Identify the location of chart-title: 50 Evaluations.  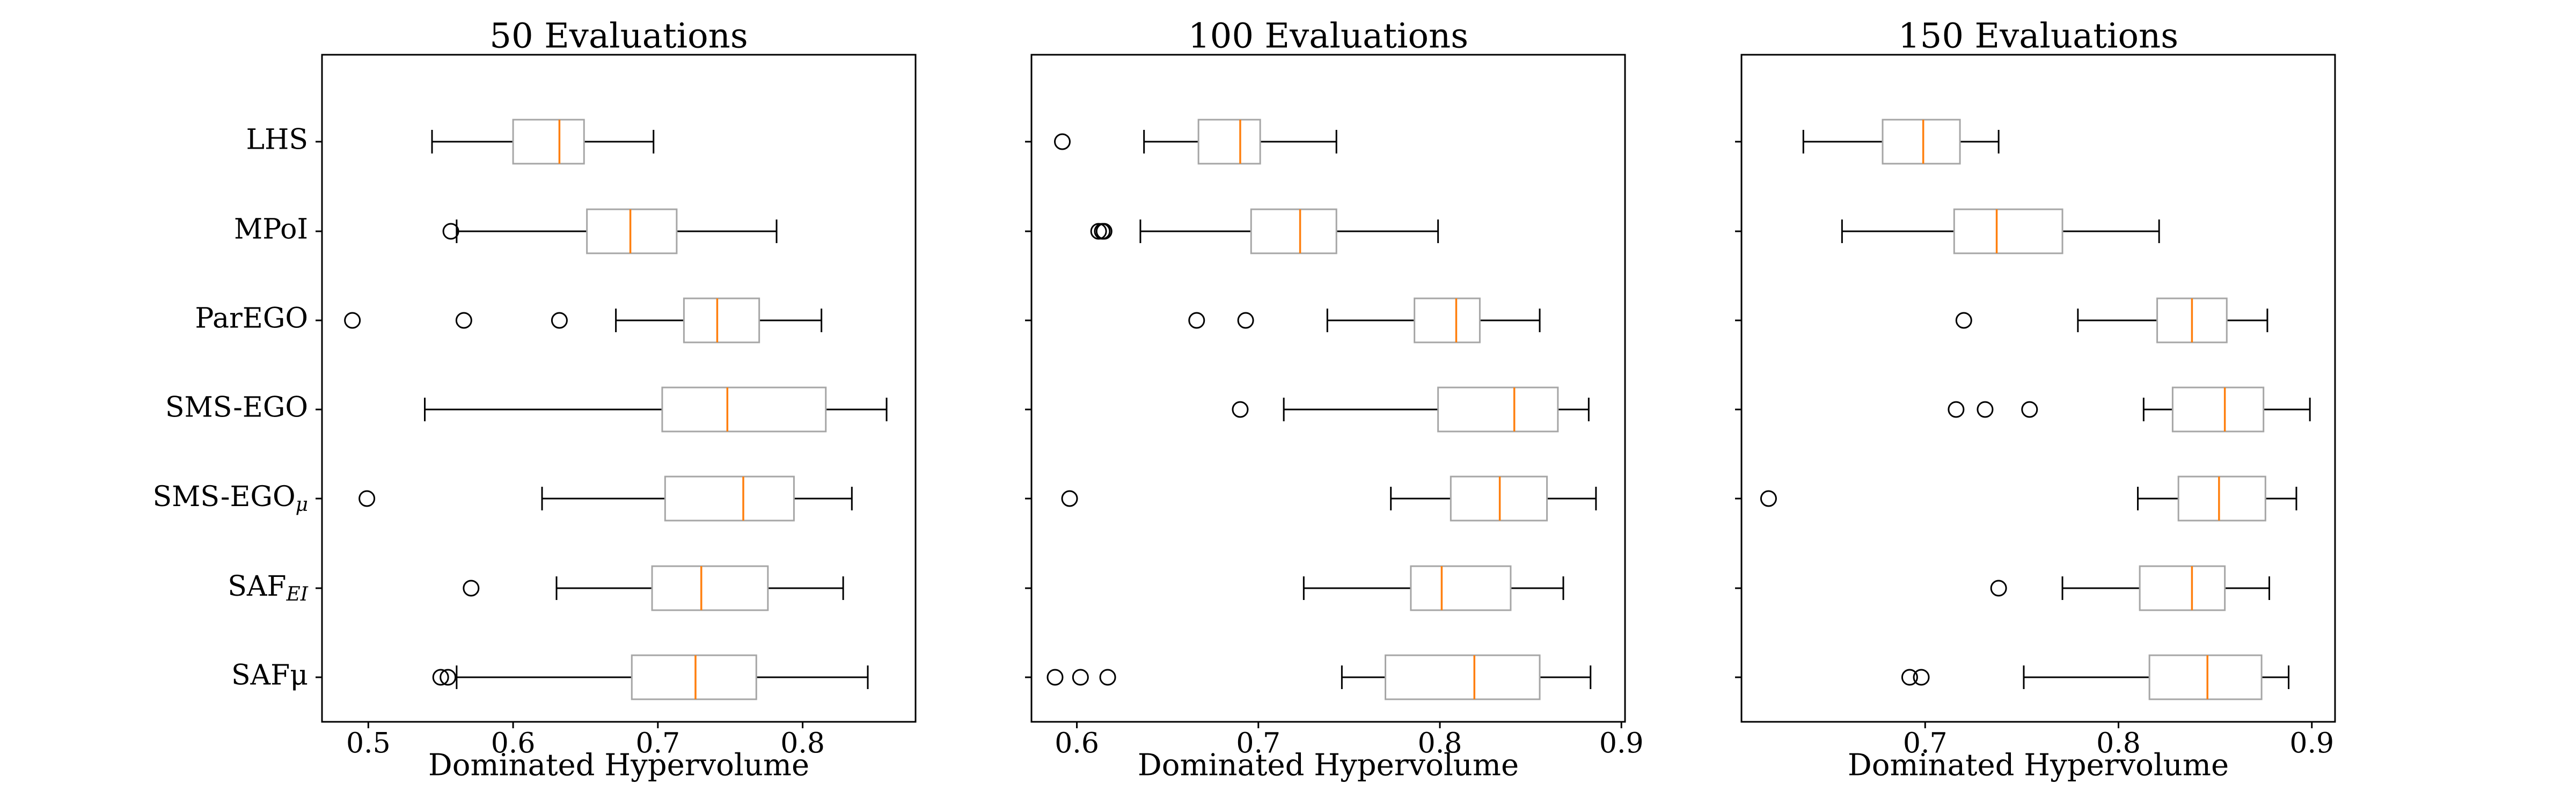
(618, 36).